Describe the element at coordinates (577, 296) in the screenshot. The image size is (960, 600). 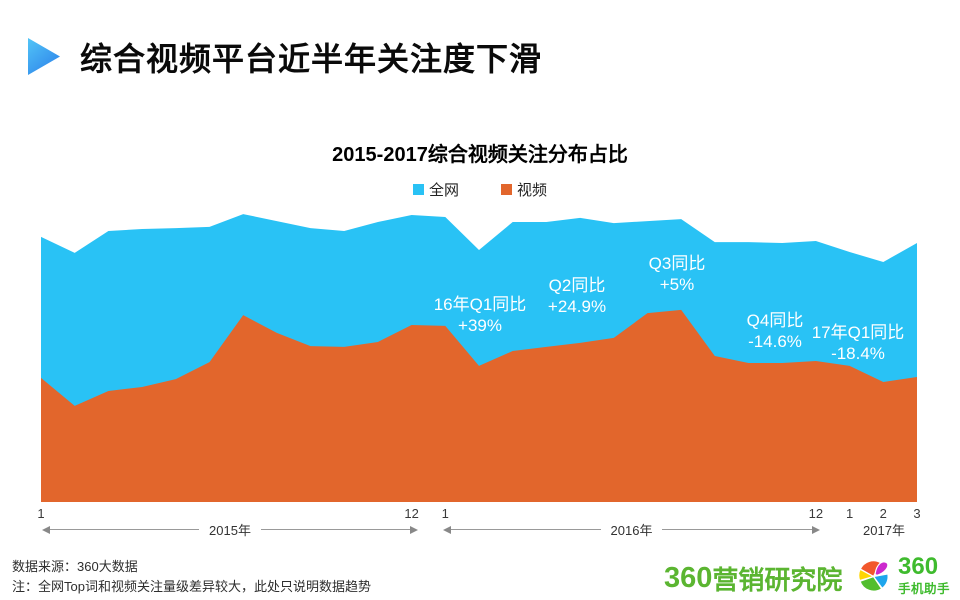
I see `annotation: Q2同比 +24.9%` at that location.